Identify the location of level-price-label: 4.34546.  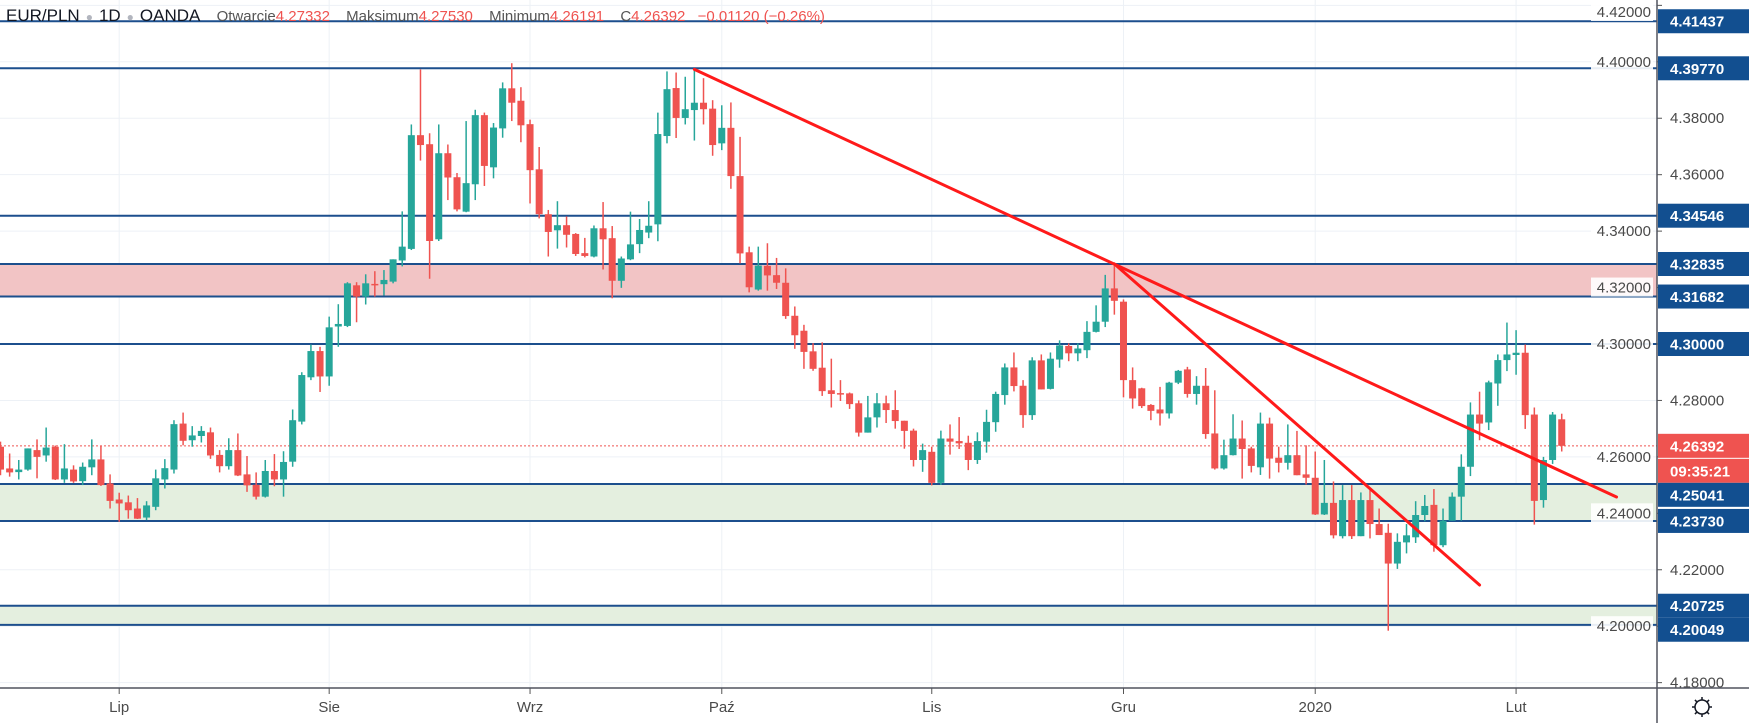
(1703, 215).